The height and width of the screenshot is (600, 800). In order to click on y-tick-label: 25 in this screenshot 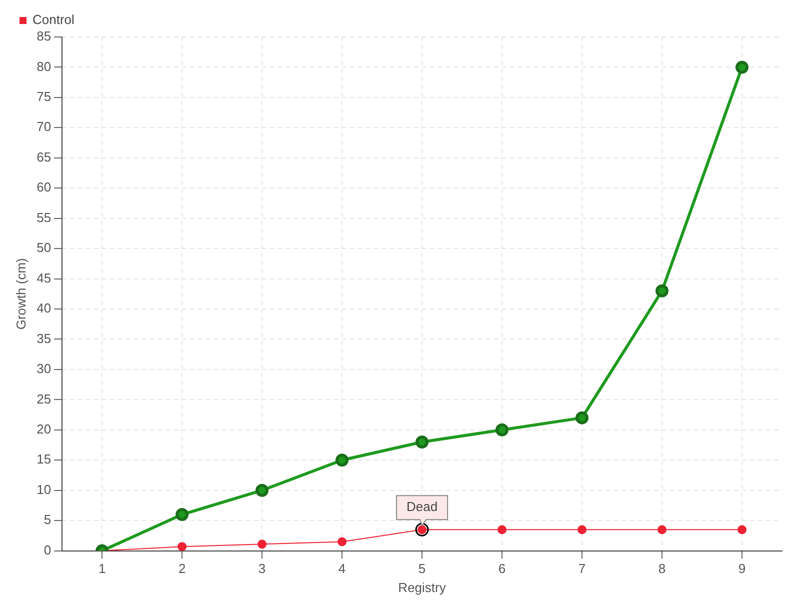, I will do `click(44, 398)`.